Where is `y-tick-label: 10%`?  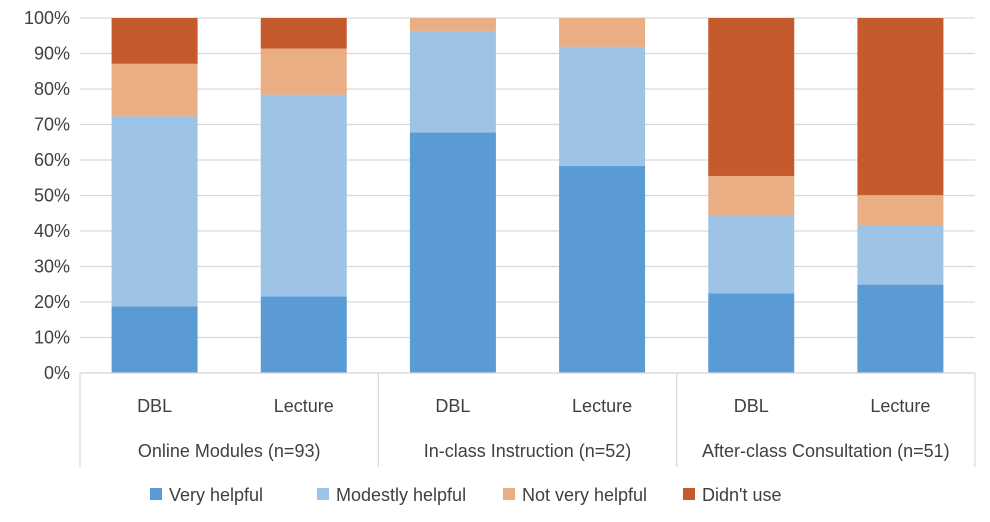
y-tick-label: 10% is located at coordinates (52, 338).